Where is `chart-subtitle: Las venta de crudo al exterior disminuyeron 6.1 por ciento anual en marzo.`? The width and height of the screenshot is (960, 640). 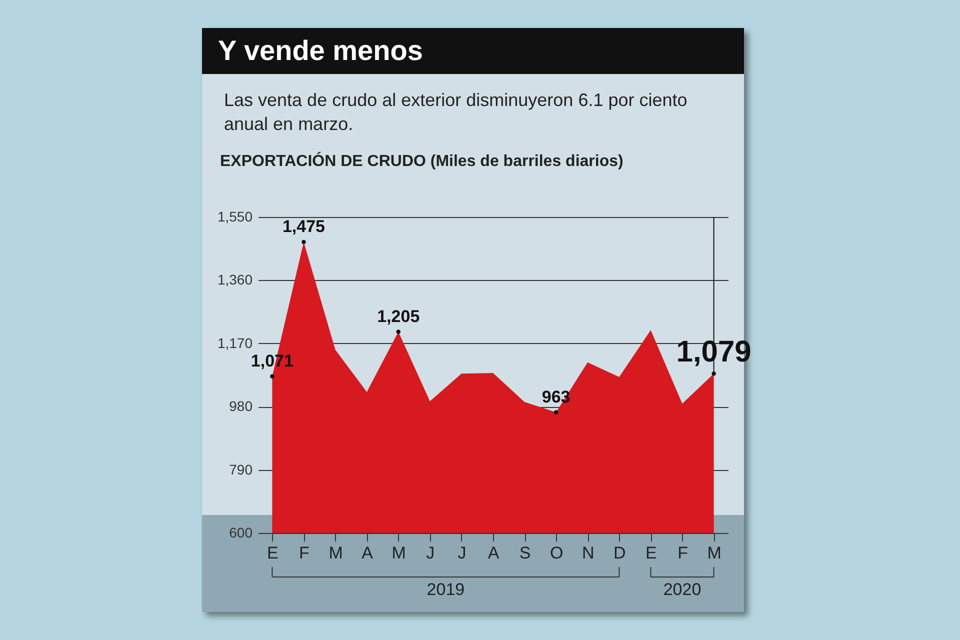 chart-subtitle: Las venta de crudo al exterior disminuyeron 6.1 por ciento anual en marzo. is located at coordinates (456, 112).